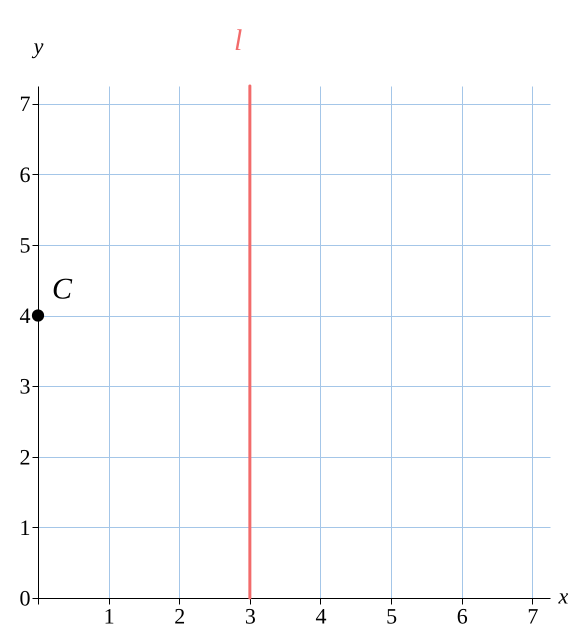 This screenshot has width=586, height=640. Describe the element at coordinates (563, 596) in the screenshot. I see `x-axis-title: x` at that location.